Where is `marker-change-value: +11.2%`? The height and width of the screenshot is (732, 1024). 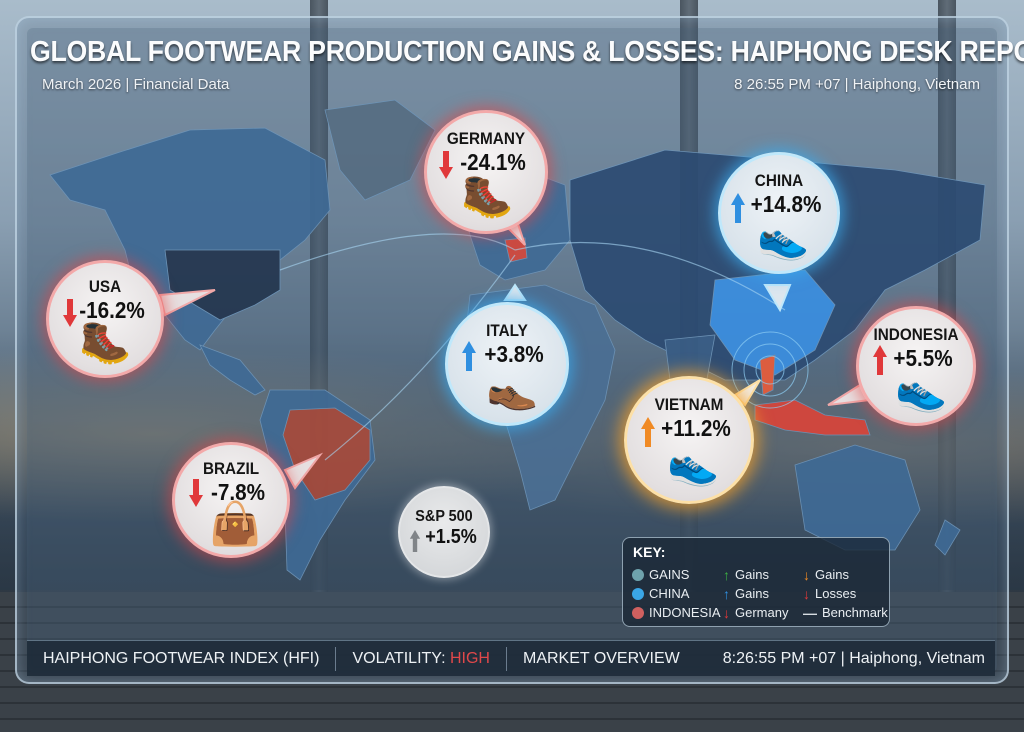 marker-change-value: +11.2% is located at coordinates (696, 428).